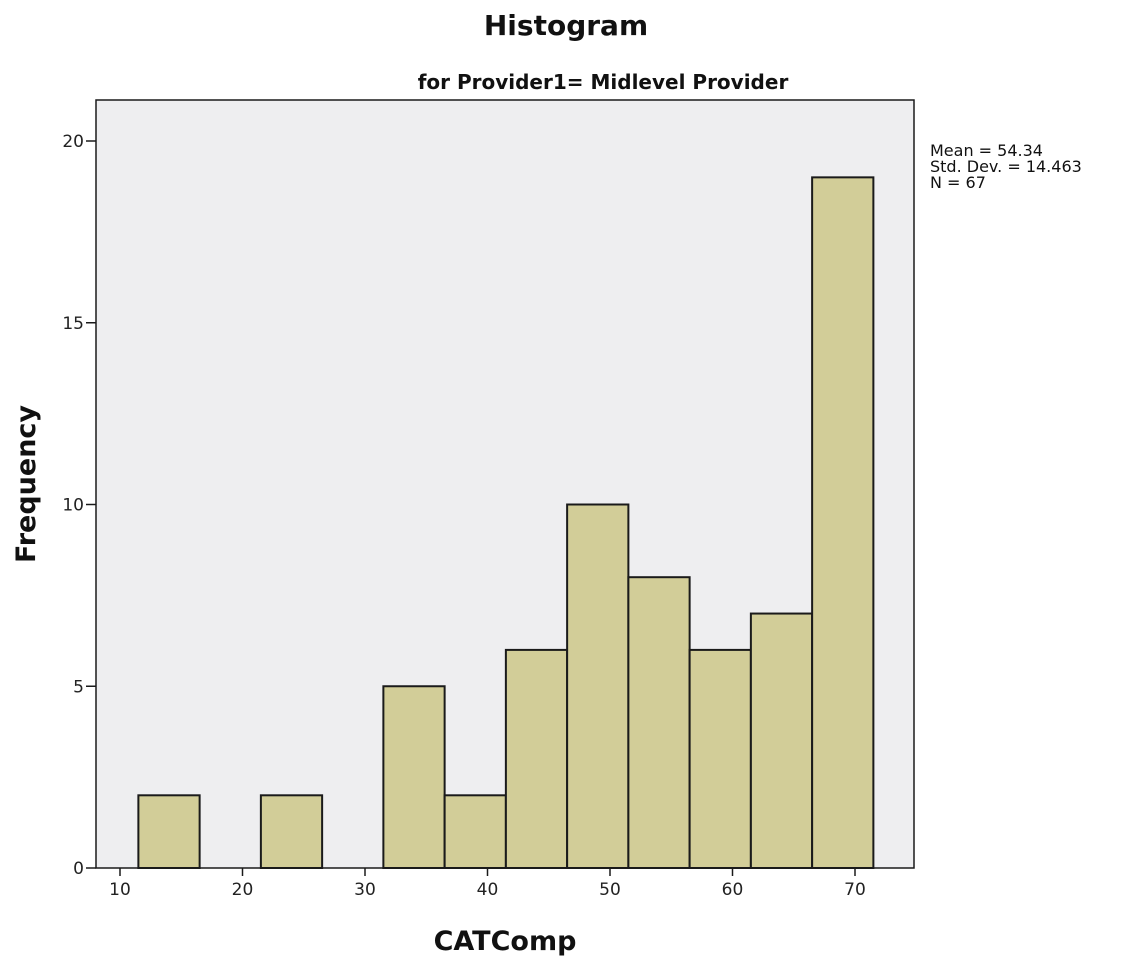 The height and width of the screenshot is (956, 1132). Describe the element at coordinates (120, 890) in the screenshot. I see `x-tick-label: 10` at that location.